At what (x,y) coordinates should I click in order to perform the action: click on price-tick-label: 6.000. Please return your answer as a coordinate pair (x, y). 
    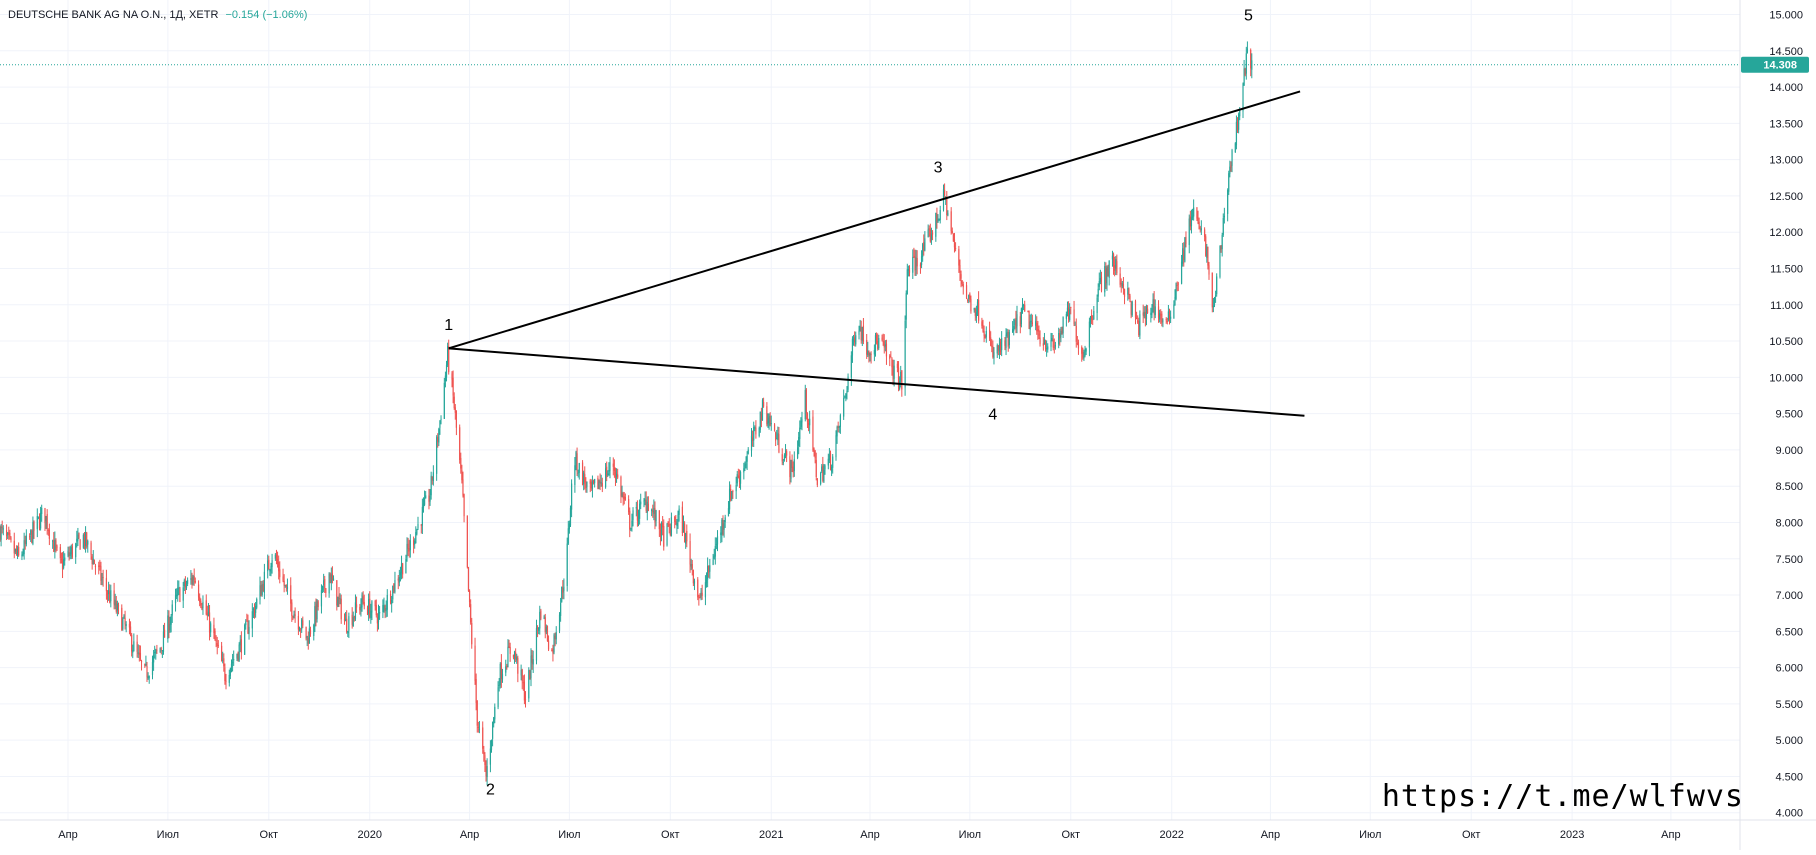
    Looking at the image, I should click on (1789, 669).